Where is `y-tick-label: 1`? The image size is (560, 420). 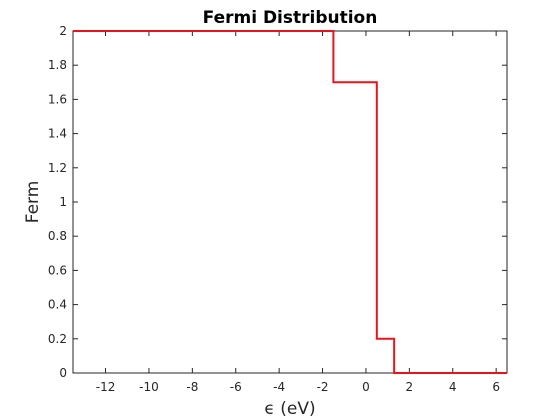 y-tick-label: 1 is located at coordinates (63, 202).